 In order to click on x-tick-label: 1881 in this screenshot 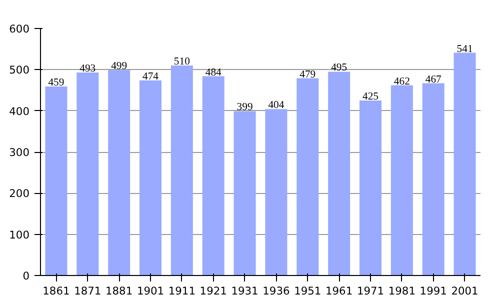, I will do `click(119, 291)`.